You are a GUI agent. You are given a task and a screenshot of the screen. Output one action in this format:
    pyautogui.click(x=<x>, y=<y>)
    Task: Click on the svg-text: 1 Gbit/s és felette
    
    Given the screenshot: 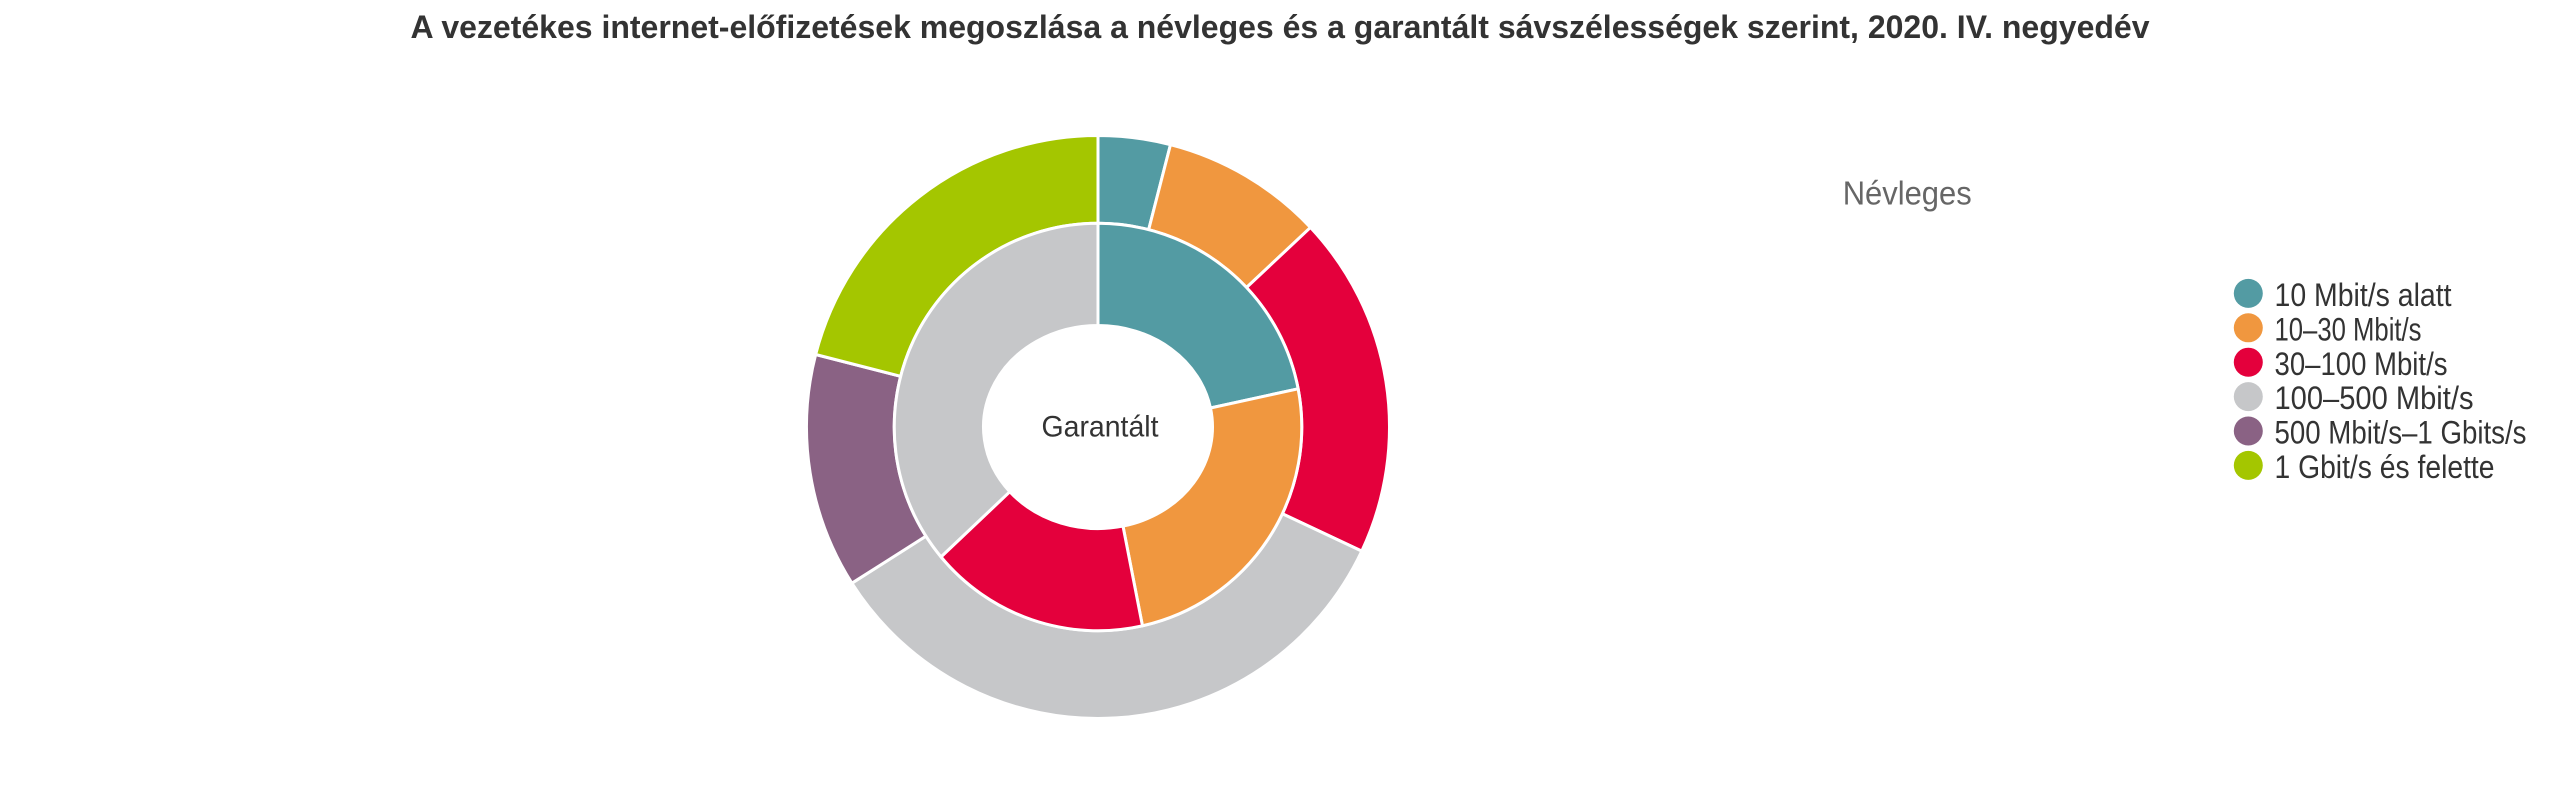 What is the action you would take?
    pyautogui.click(x=2385, y=467)
    